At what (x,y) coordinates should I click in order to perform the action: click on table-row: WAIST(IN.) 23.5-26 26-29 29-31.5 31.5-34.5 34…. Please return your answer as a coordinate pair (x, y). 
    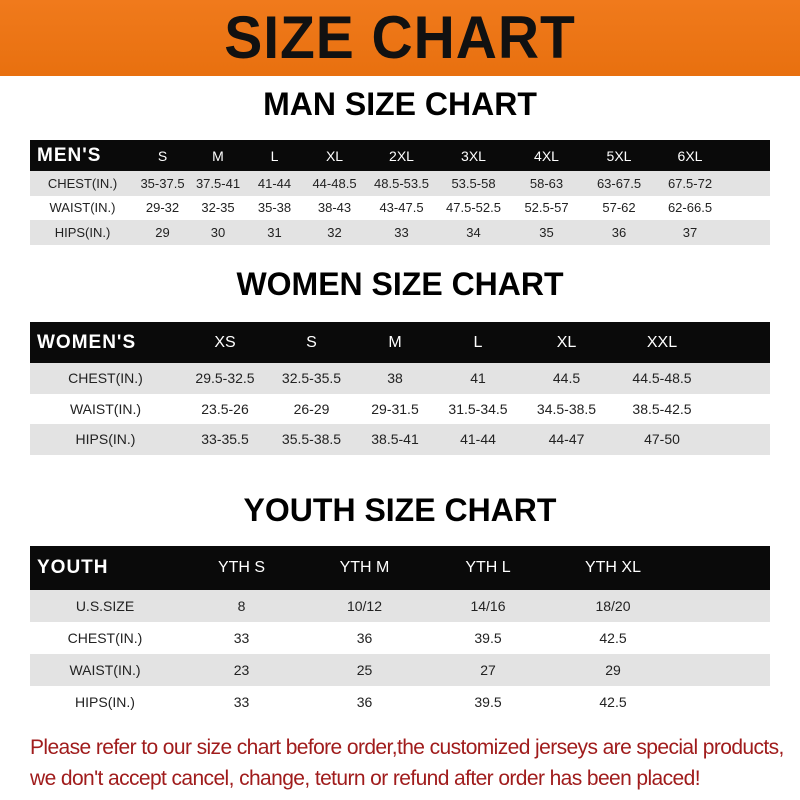
    Looking at the image, I should click on (400, 408).